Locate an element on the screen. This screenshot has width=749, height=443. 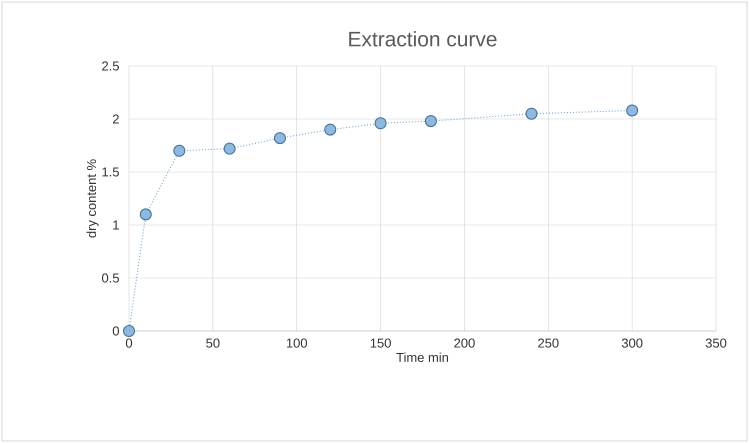
x-axis-title: Time min is located at coordinates (422, 357).